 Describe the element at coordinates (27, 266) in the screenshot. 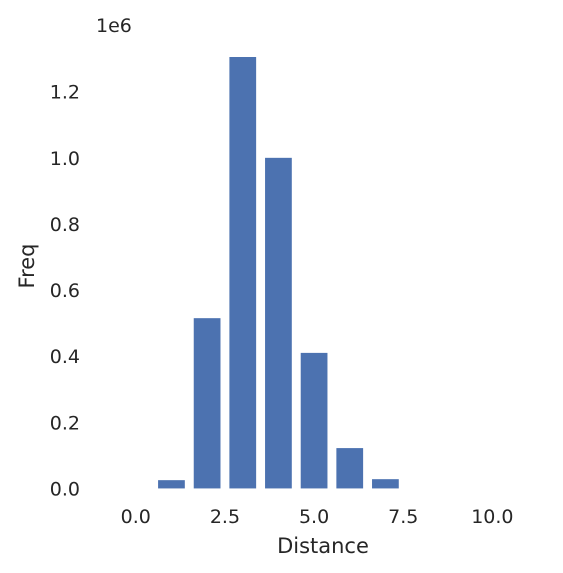

I see `y-axis-label: Freq` at that location.